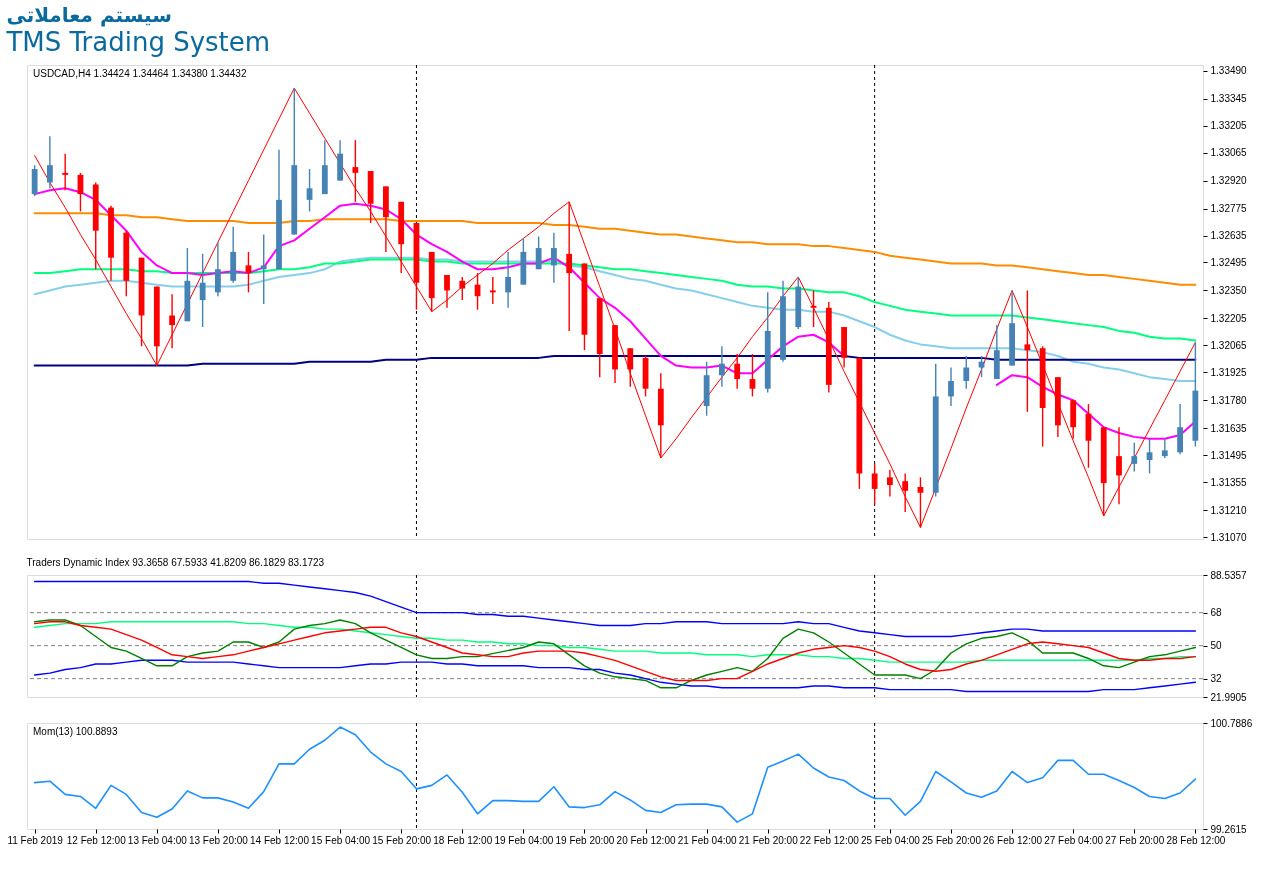  I want to click on x-tick-label: 14 Feb 12:00, so click(280, 840).